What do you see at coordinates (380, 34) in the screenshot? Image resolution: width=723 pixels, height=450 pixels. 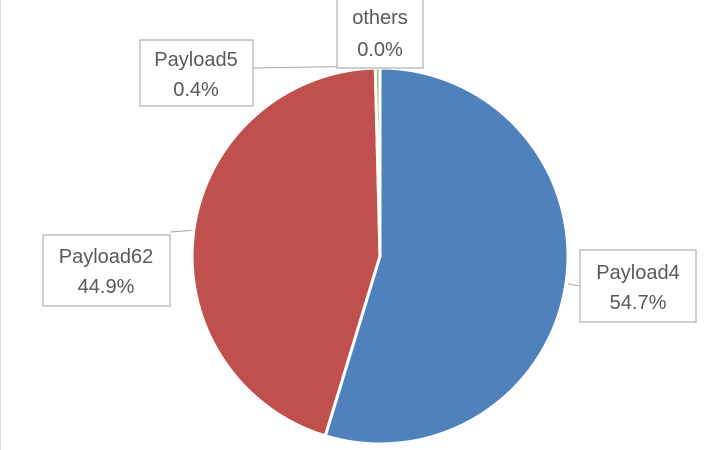 I see `data-label-others: others 0.0%` at bounding box center [380, 34].